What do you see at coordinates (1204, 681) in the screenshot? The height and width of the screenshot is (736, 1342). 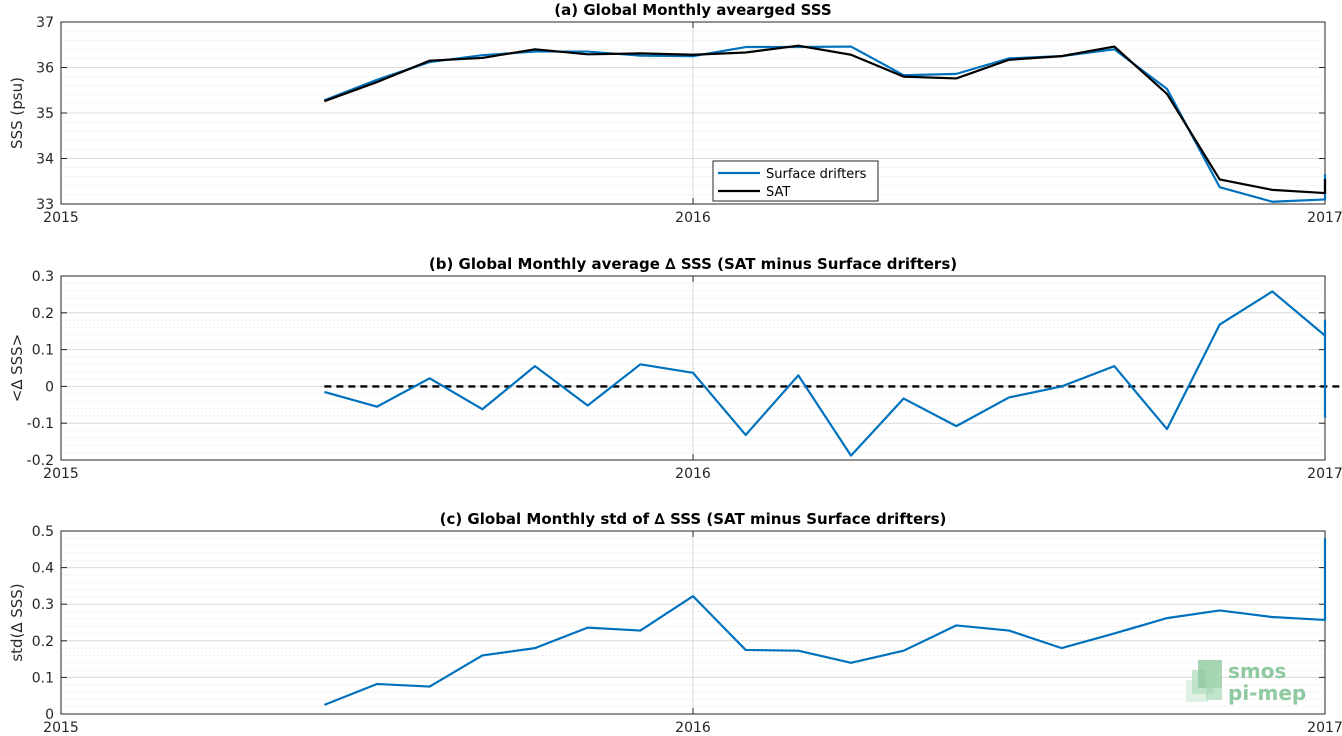 I see `logo-mark-icon` at bounding box center [1204, 681].